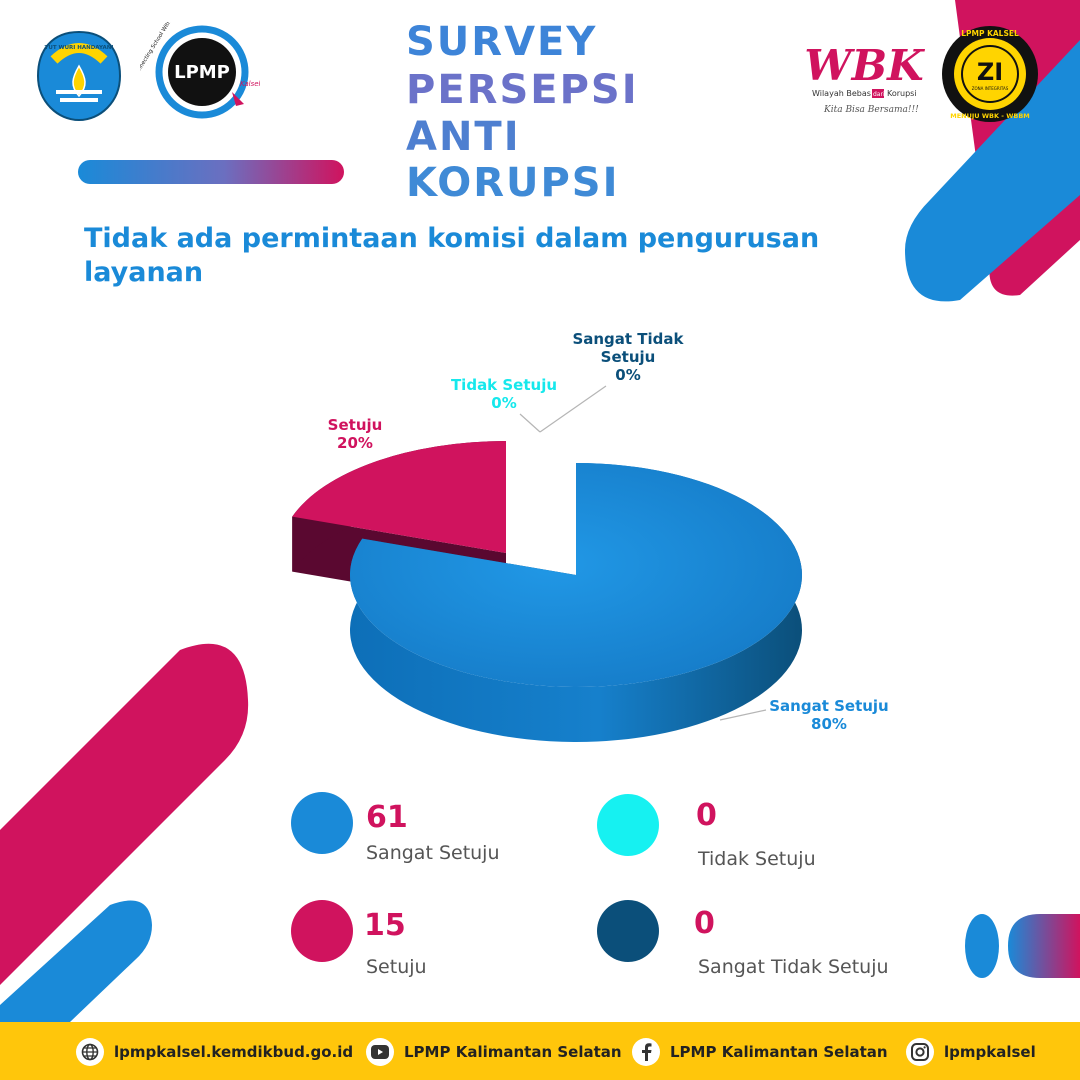 The width and height of the screenshot is (1080, 1080). Describe the element at coordinates (920, 1052) in the screenshot. I see `instagram-icon` at that location.